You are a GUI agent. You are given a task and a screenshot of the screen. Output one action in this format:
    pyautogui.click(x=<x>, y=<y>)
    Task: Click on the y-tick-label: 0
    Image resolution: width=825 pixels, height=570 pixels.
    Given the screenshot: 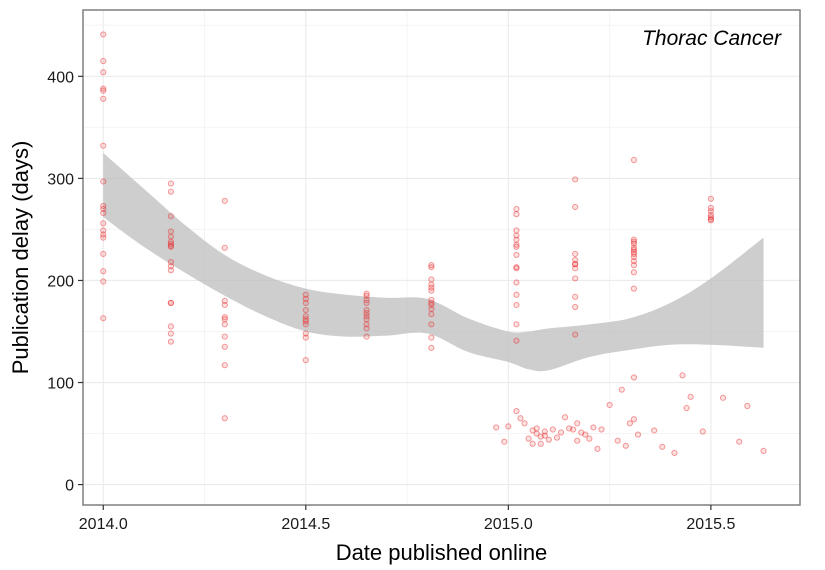 What is the action you would take?
    pyautogui.click(x=69, y=486)
    